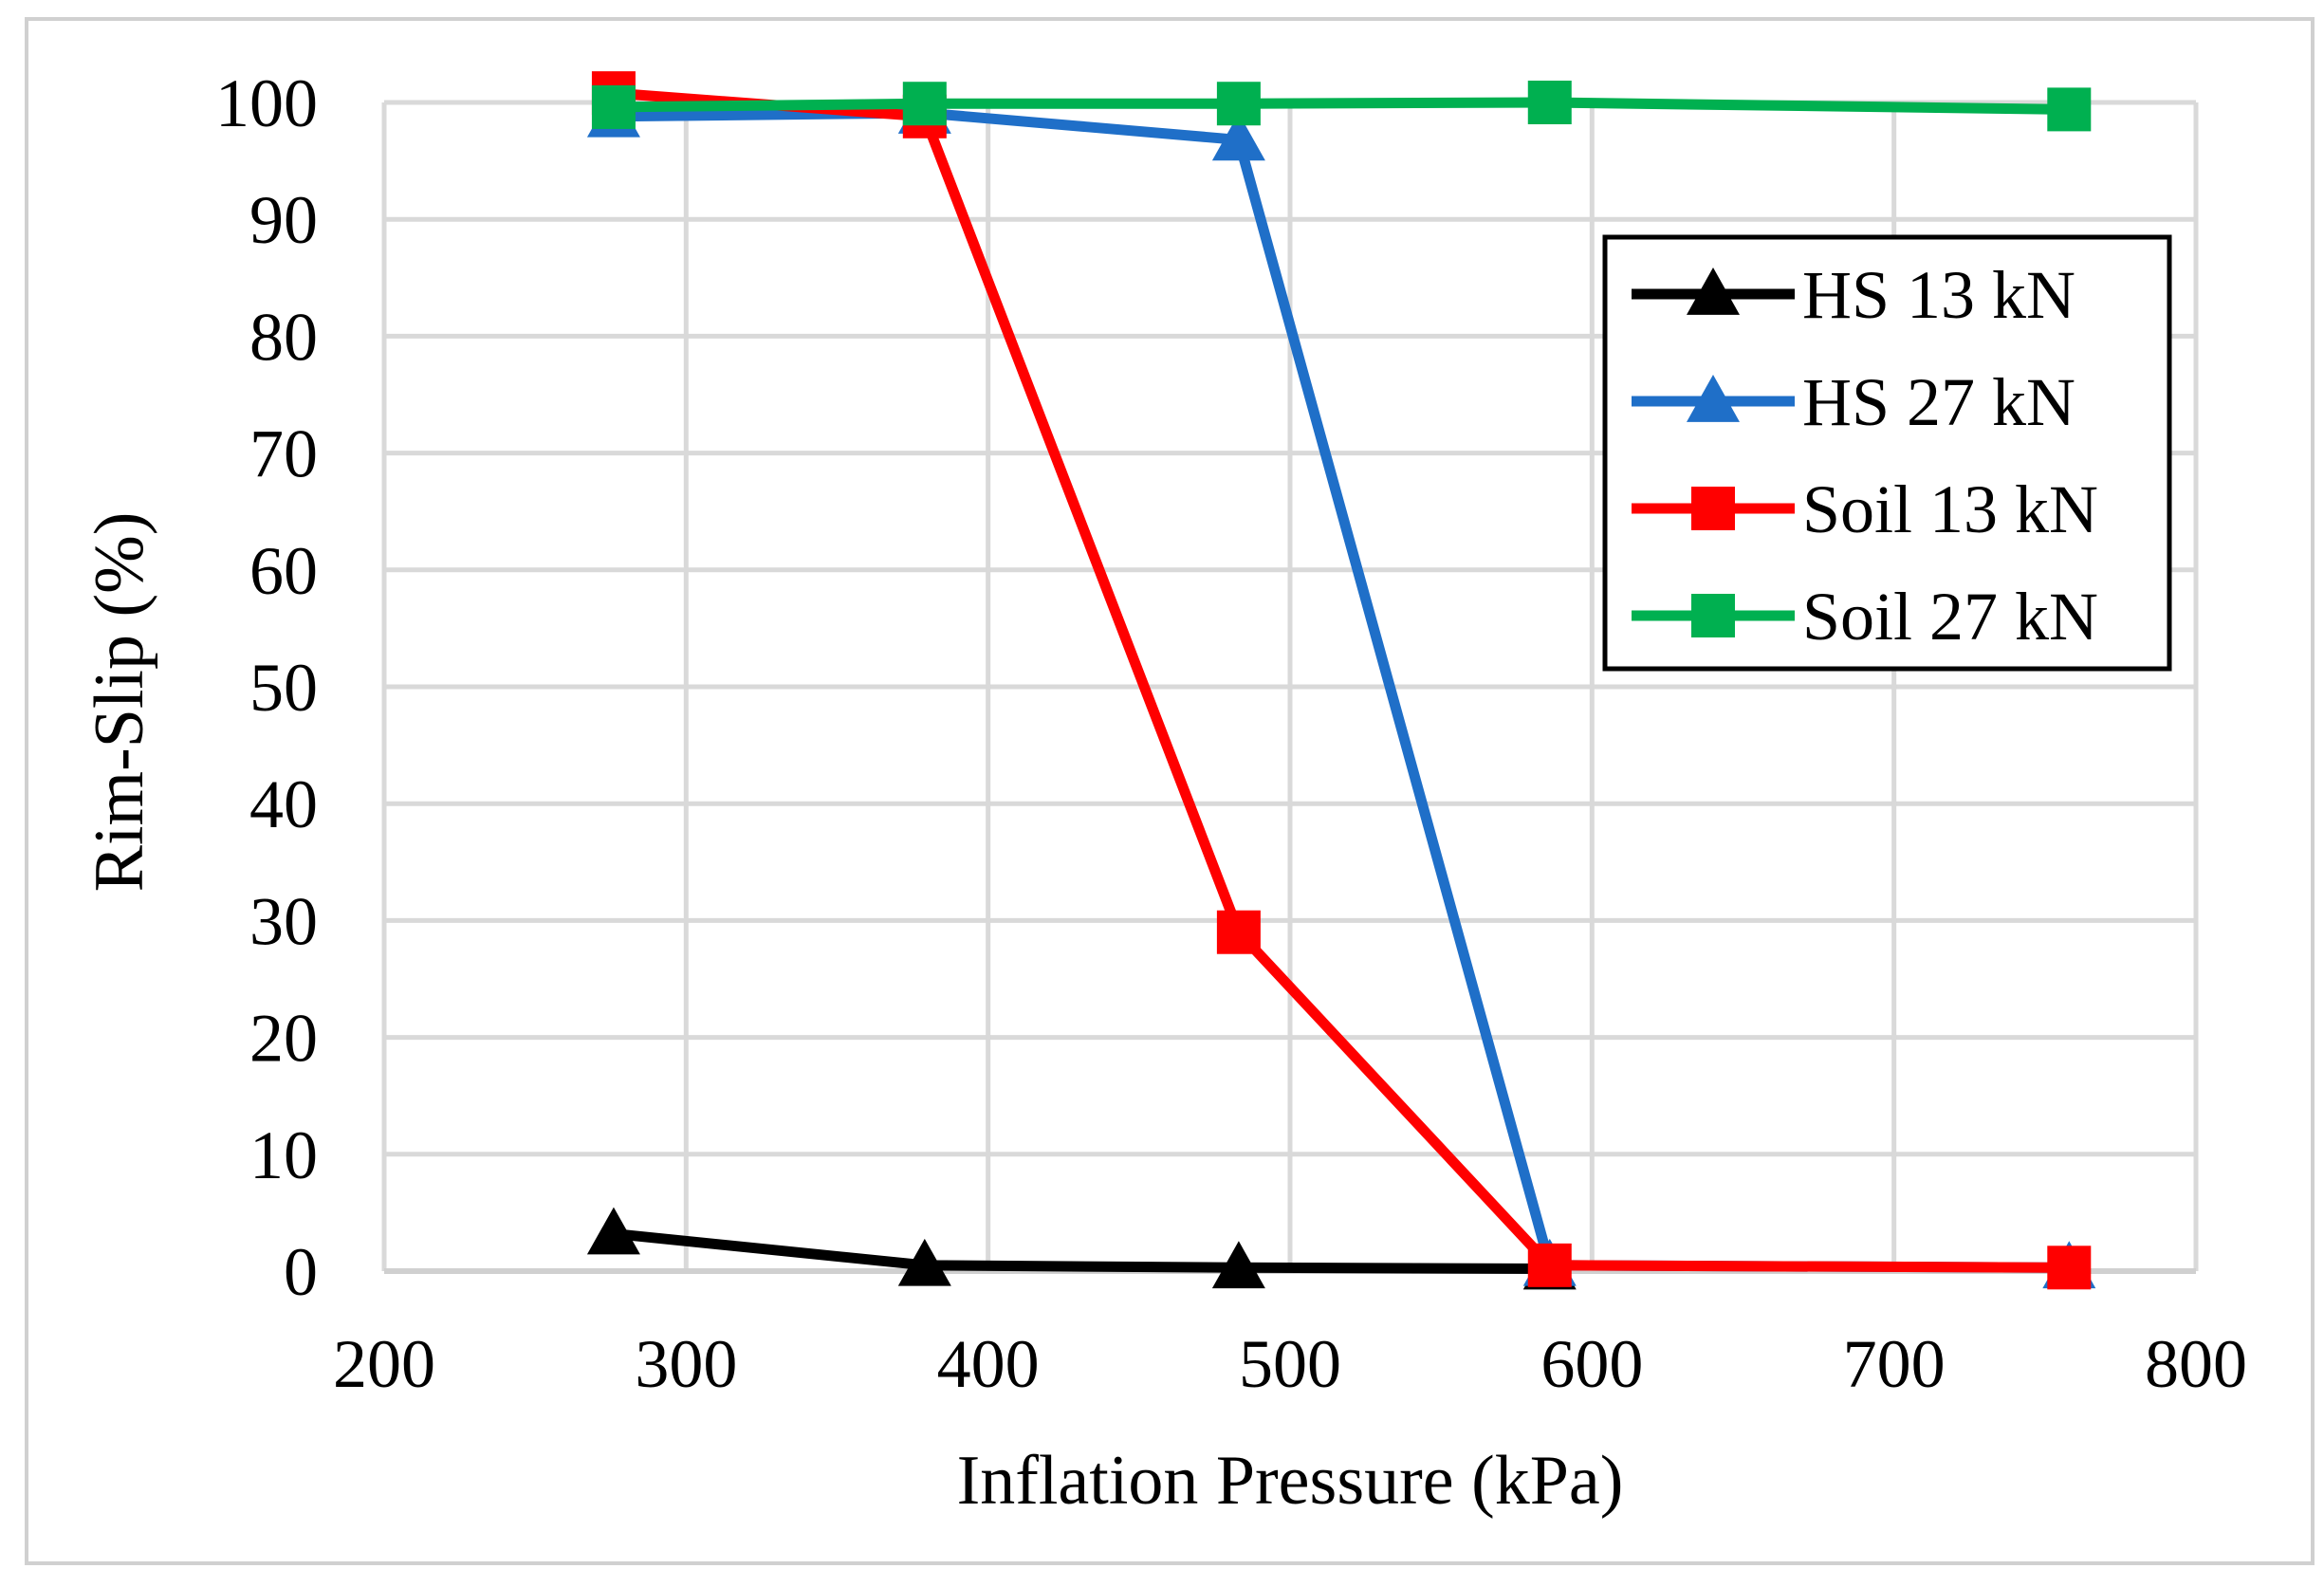 The image size is (2324, 1587). What do you see at coordinates (1238, 137) in the screenshot?
I see `data-point-hs-27-kn` at bounding box center [1238, 137].